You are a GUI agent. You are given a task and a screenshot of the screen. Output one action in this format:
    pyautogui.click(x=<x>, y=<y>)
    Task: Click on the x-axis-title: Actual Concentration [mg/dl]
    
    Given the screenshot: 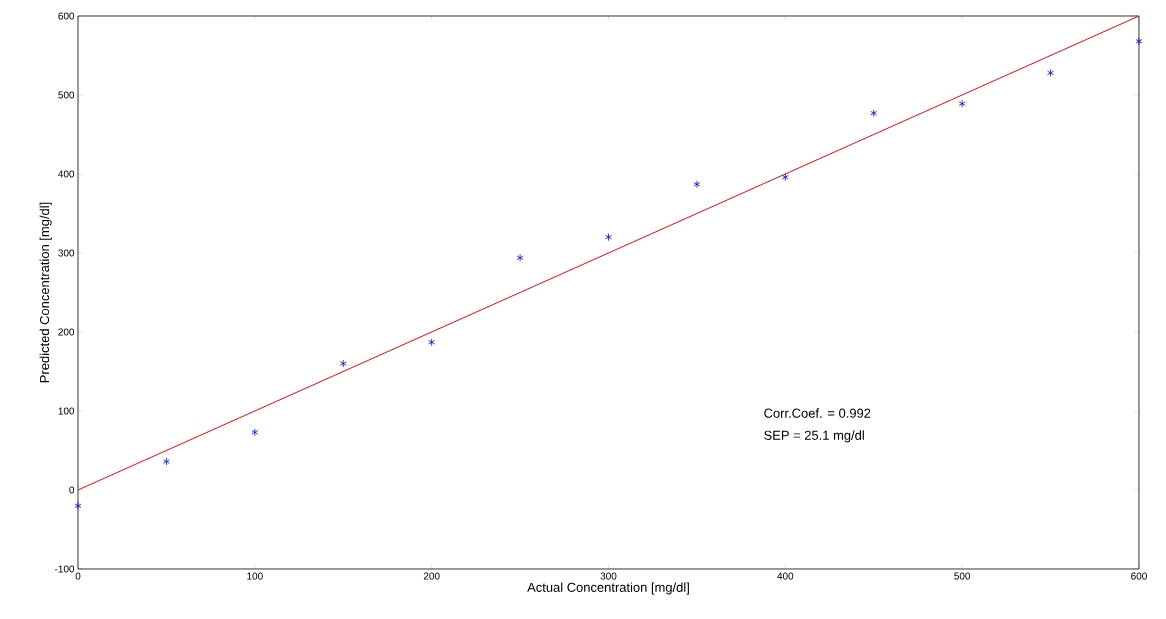 What is the action you would take?
    pyautogui.click(x=608, y=588)
    